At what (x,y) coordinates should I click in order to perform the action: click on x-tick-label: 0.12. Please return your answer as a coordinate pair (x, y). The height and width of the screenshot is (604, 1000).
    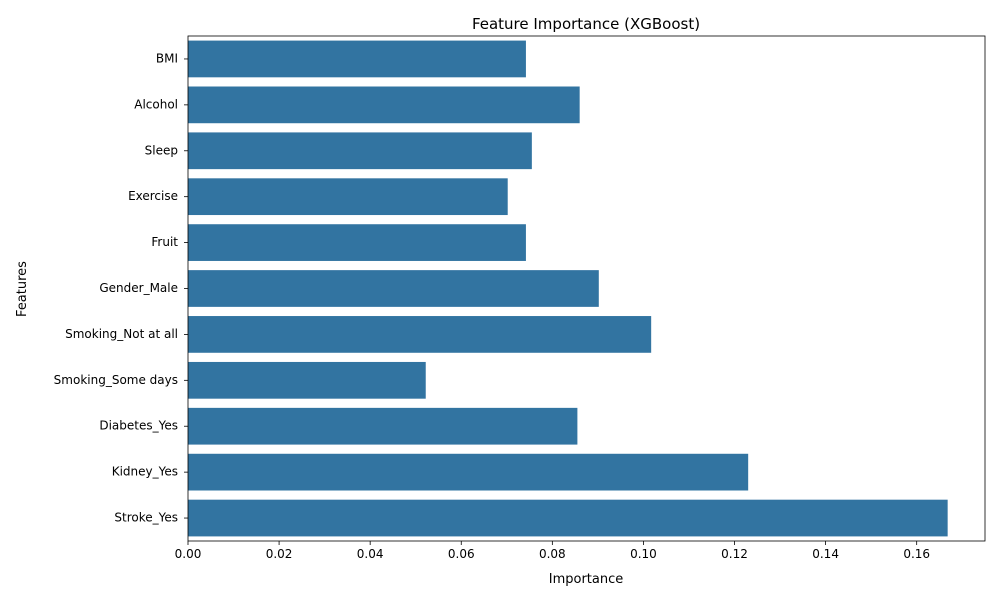
    Looking at the image, I should click on (734, 554).